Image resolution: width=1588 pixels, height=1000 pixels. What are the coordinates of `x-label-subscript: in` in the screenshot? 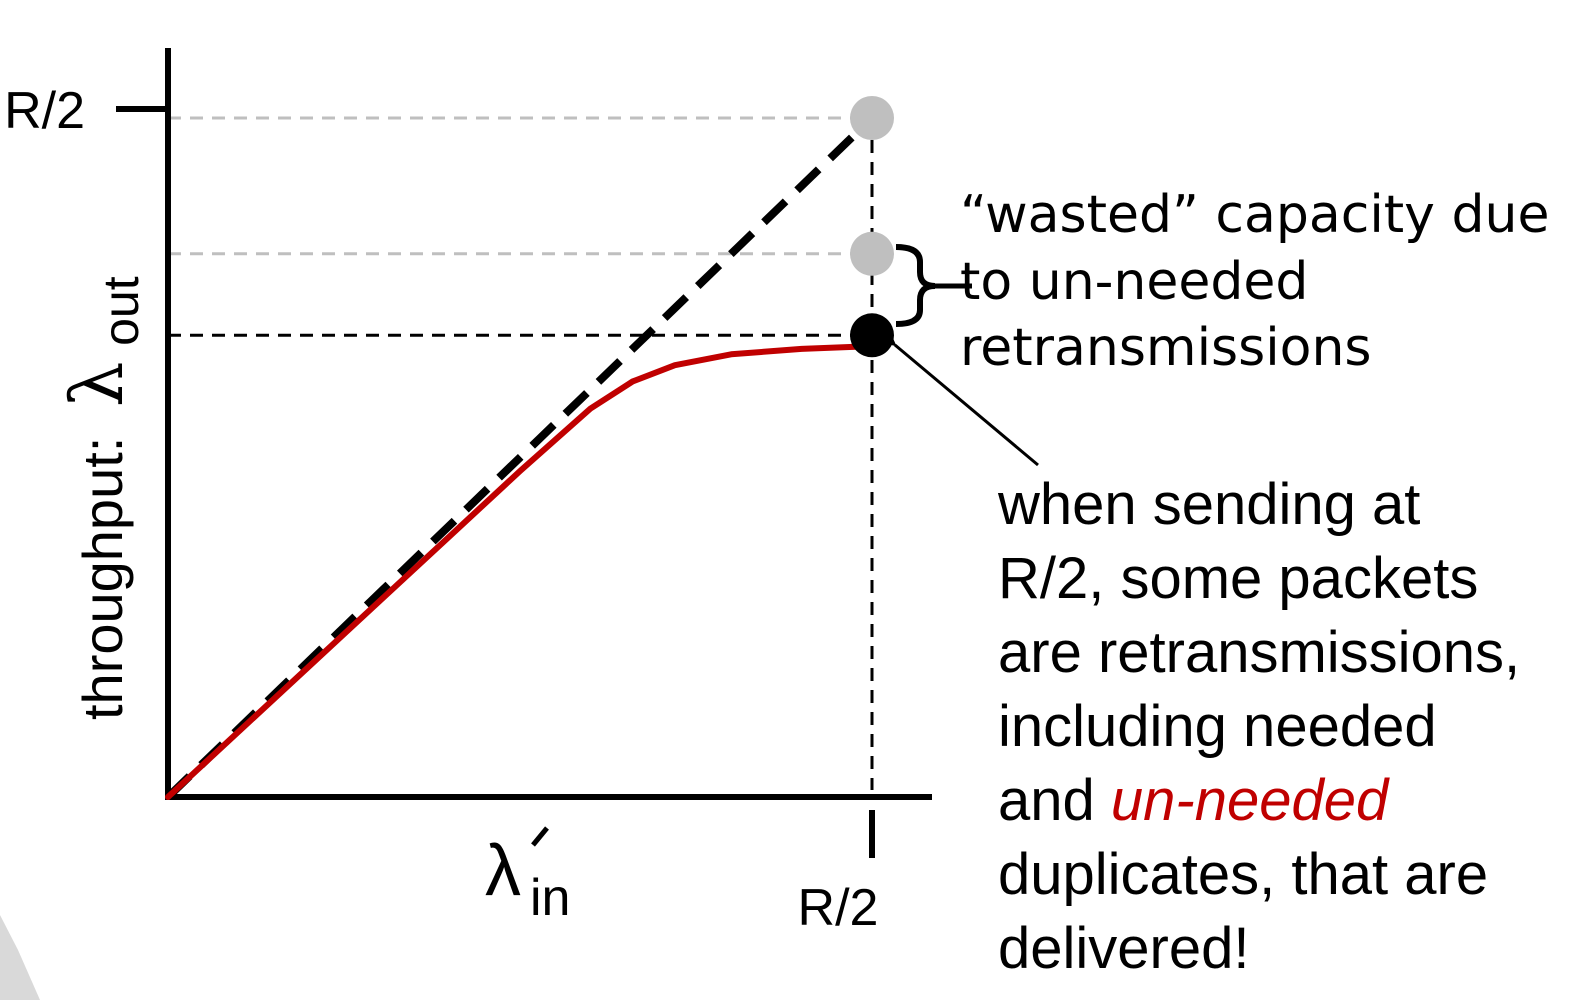 It's located at (550, 898).